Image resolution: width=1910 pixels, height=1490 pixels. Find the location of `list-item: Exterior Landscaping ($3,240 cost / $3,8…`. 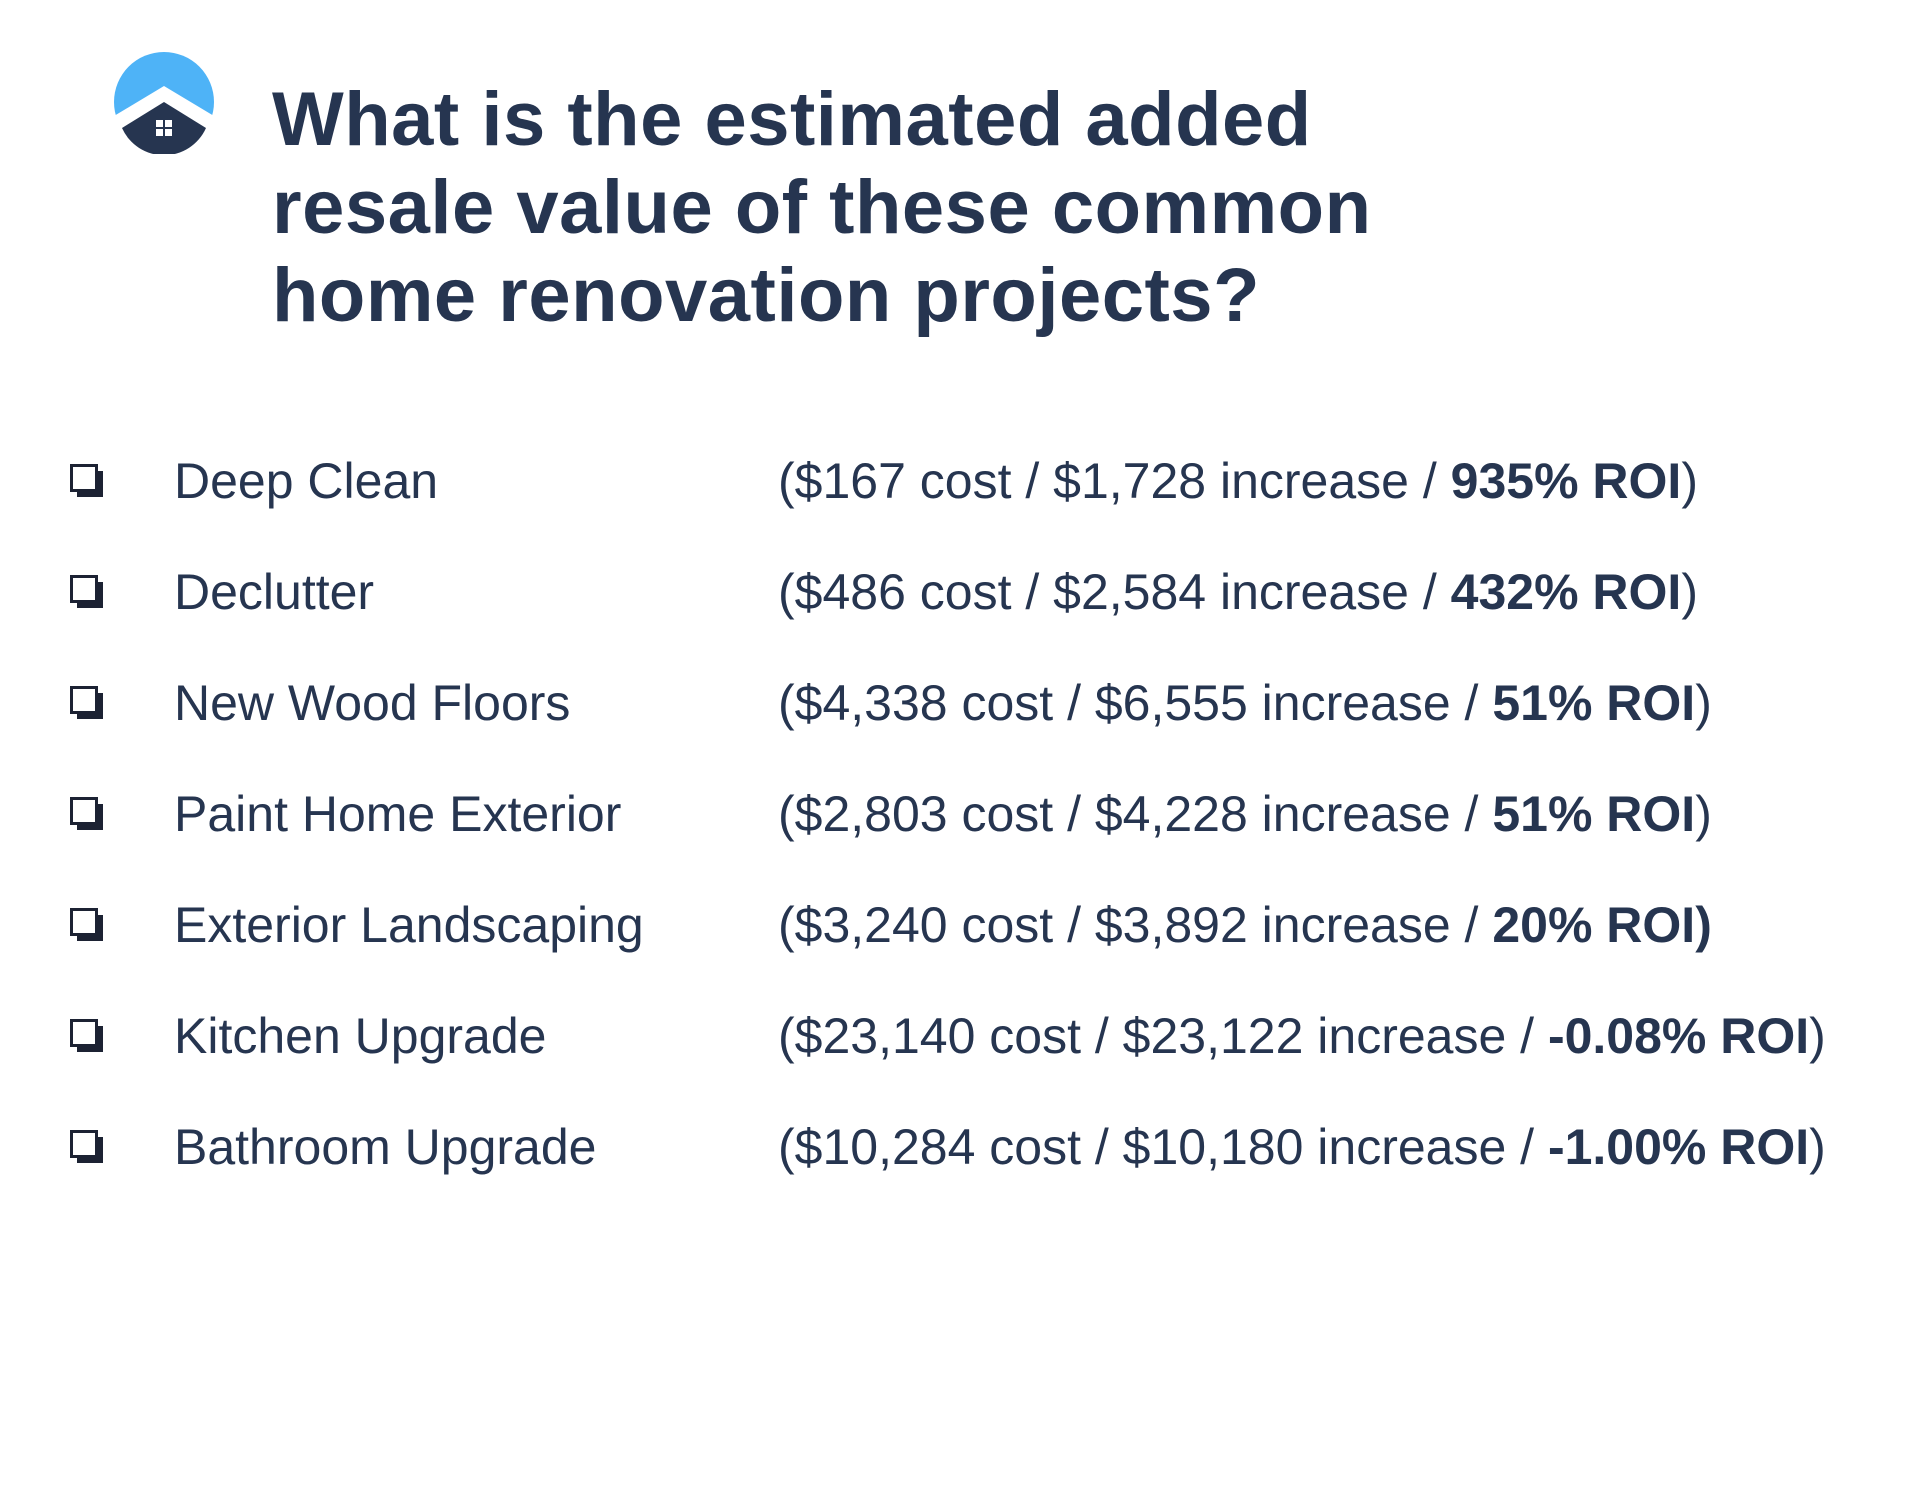

list-item: Exterior Landscaping ($3,240 cost / $3,8… is located at coordinates (955, 949).